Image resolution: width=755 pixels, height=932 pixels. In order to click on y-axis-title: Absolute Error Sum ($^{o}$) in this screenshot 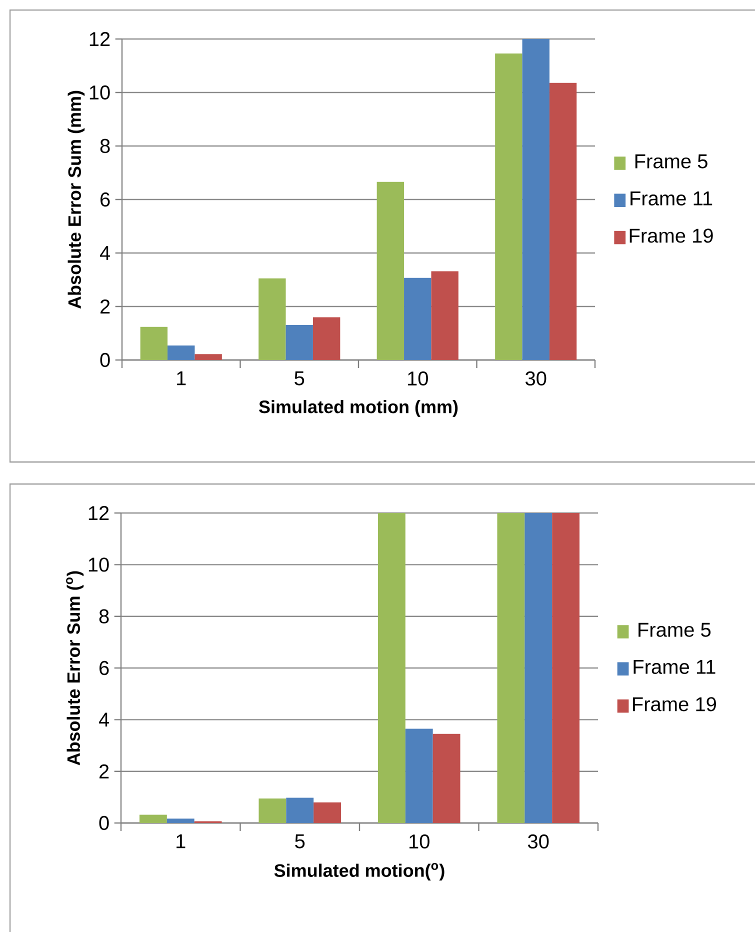, I will do `click(75, 668)`.